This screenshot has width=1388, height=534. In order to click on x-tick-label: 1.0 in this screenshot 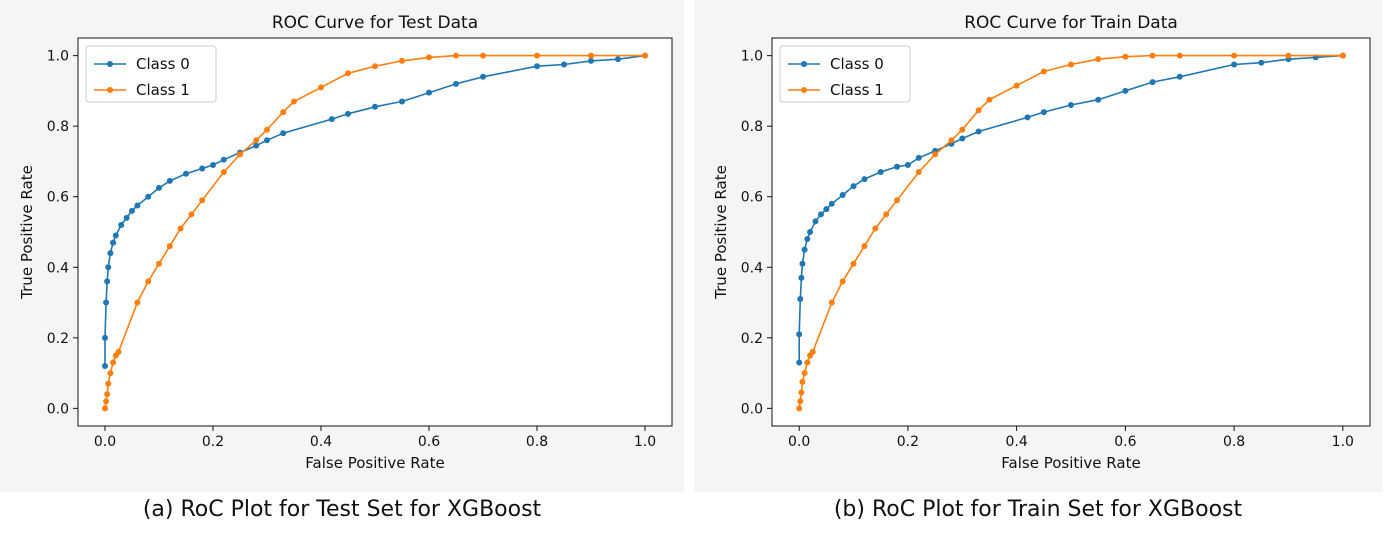, I will do `click(645, 442)`.